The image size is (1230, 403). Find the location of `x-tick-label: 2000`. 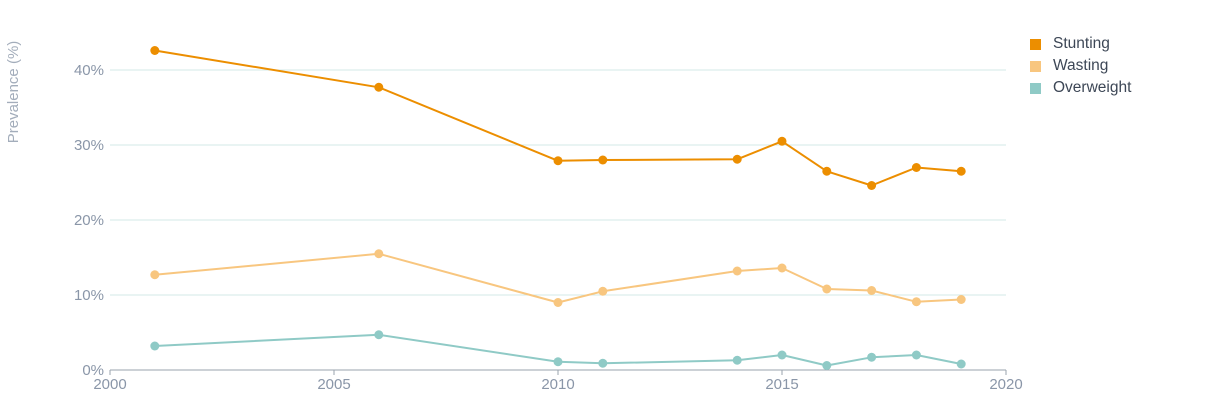

x-tick-label: 2000 is located at coordinates (109, 384).